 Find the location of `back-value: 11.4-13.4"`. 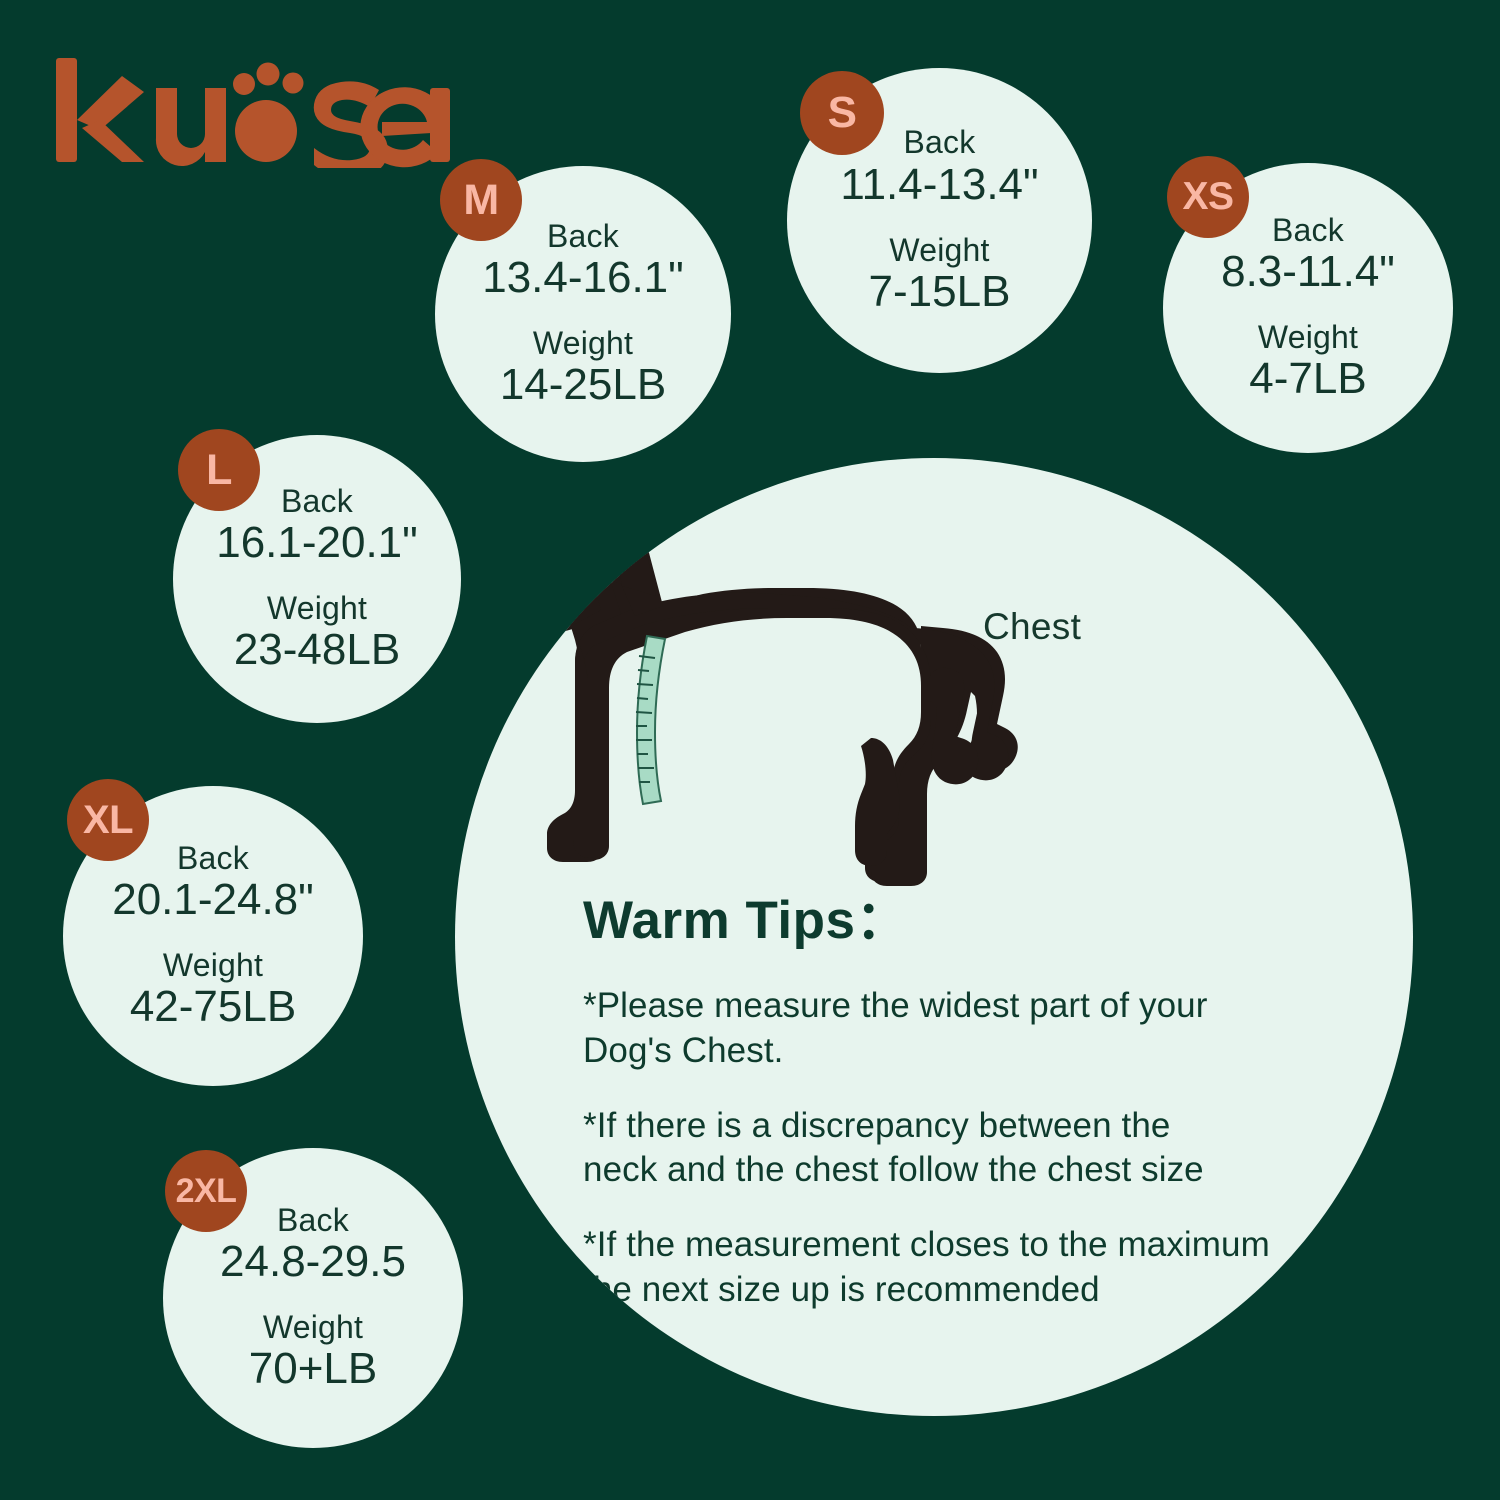

back-value: 11.4-13.4" is located at coordinates (939, 184).